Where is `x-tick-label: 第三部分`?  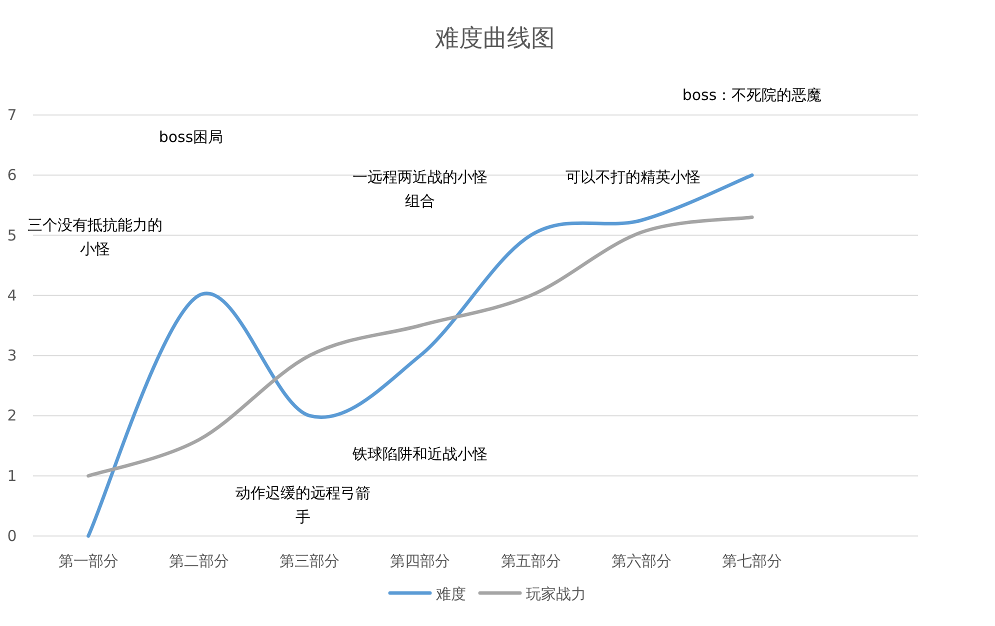 x-tick-label: 第三部分 is located at coordinates (310, 561).